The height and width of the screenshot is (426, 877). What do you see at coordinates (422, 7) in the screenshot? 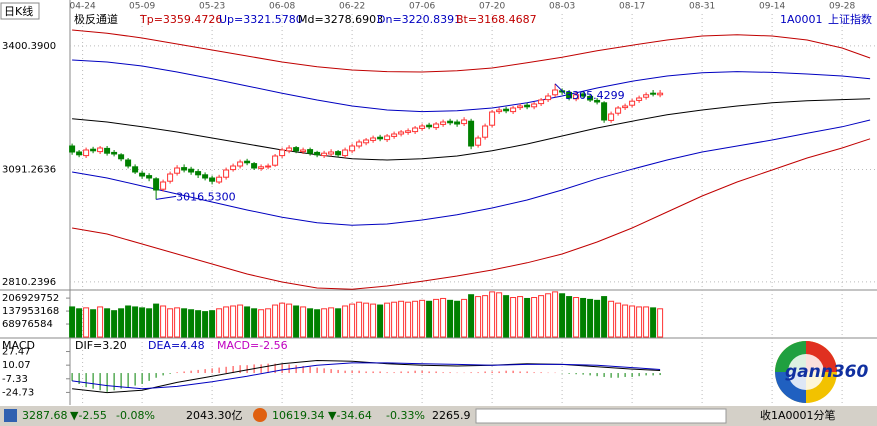
I see `x-tick-label: 07-06` at bounding box center [422, 7].